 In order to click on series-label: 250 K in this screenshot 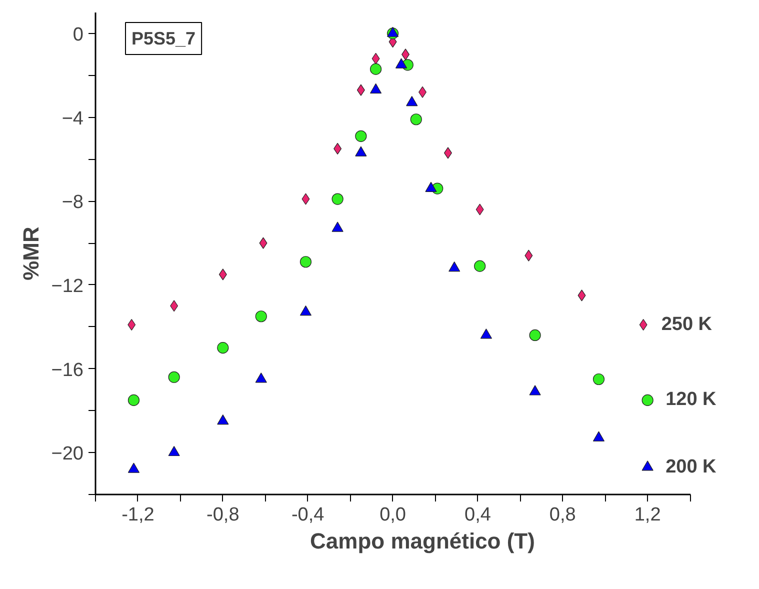, I will do `click(686, 324)`.